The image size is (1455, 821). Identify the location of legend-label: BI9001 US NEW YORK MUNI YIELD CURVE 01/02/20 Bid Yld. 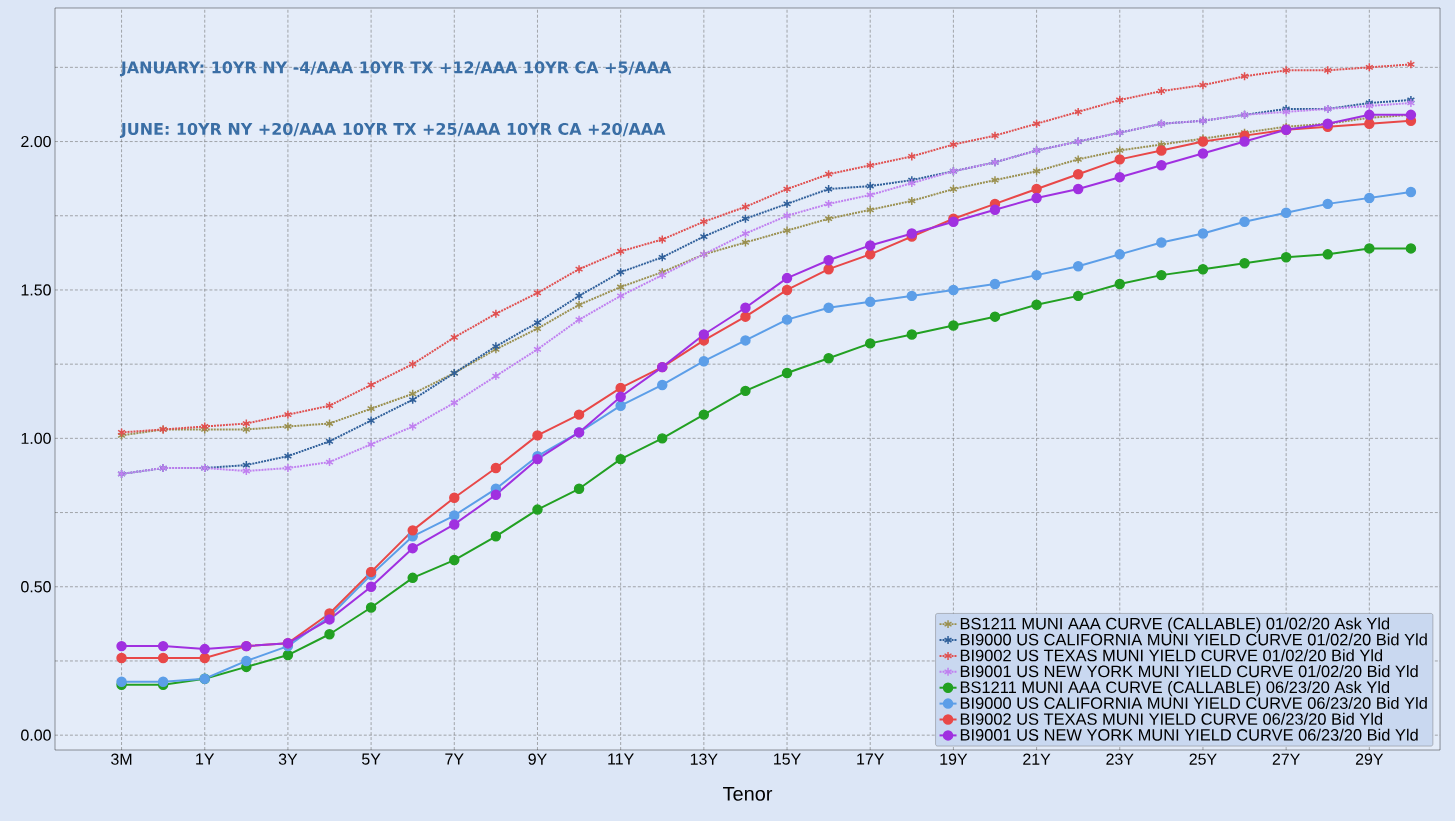
(1189, 671).